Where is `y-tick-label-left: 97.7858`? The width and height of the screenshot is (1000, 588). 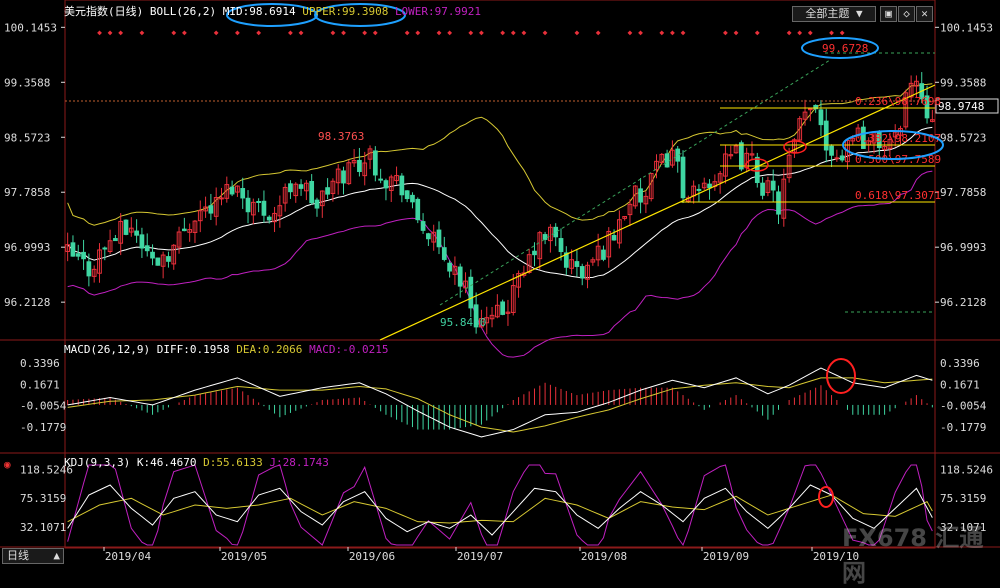 y-tick-label-left: 97.7858 is located at coordinates (27, 192).